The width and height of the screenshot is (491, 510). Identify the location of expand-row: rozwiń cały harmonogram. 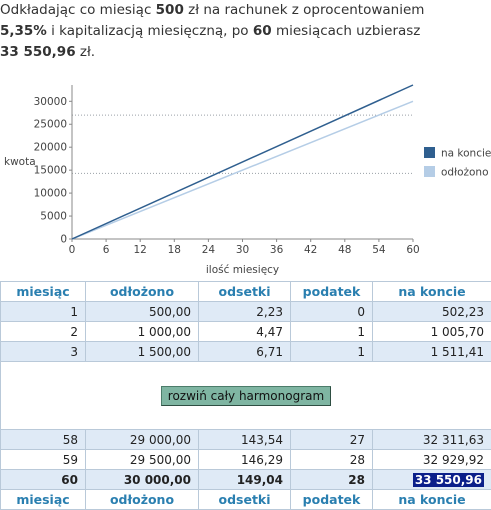
(246, 396).